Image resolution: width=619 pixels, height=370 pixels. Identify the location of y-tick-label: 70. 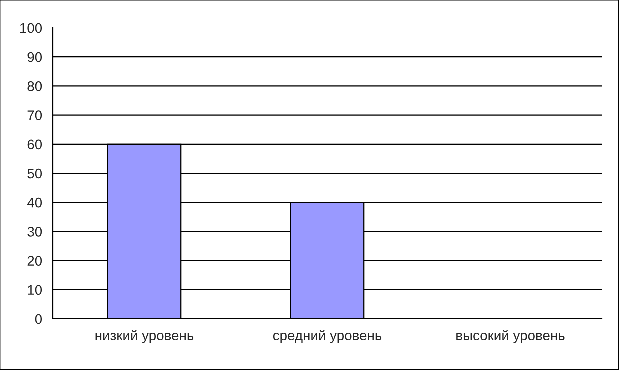
(35, 115).